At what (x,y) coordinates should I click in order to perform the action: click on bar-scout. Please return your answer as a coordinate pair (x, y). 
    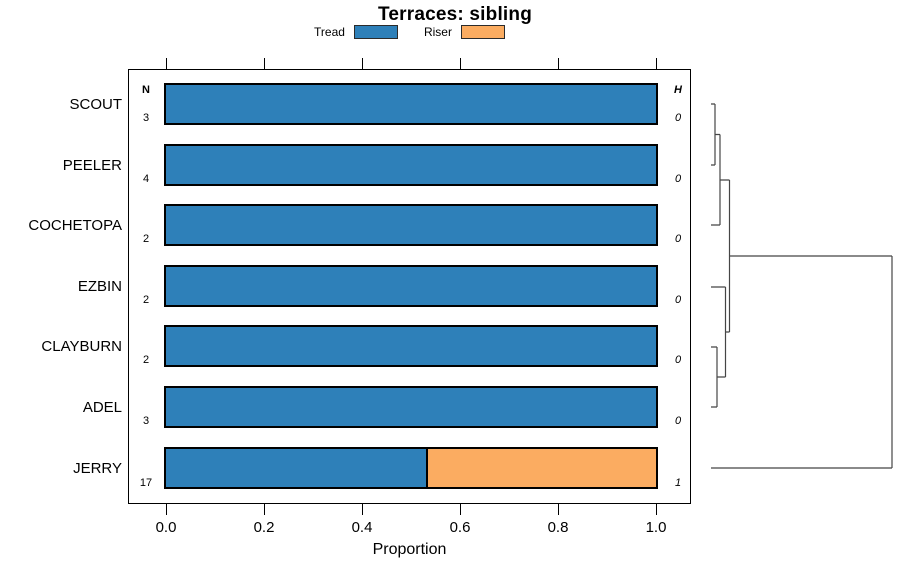
    Looking at the image, I should click on (411, 104).